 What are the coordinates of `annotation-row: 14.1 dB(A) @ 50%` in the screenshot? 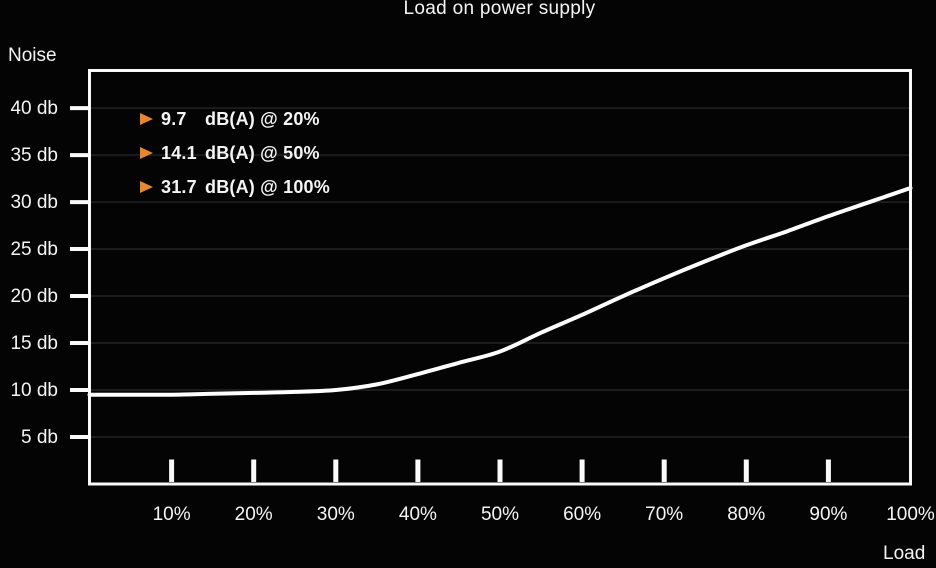 It's located at (235, 153).